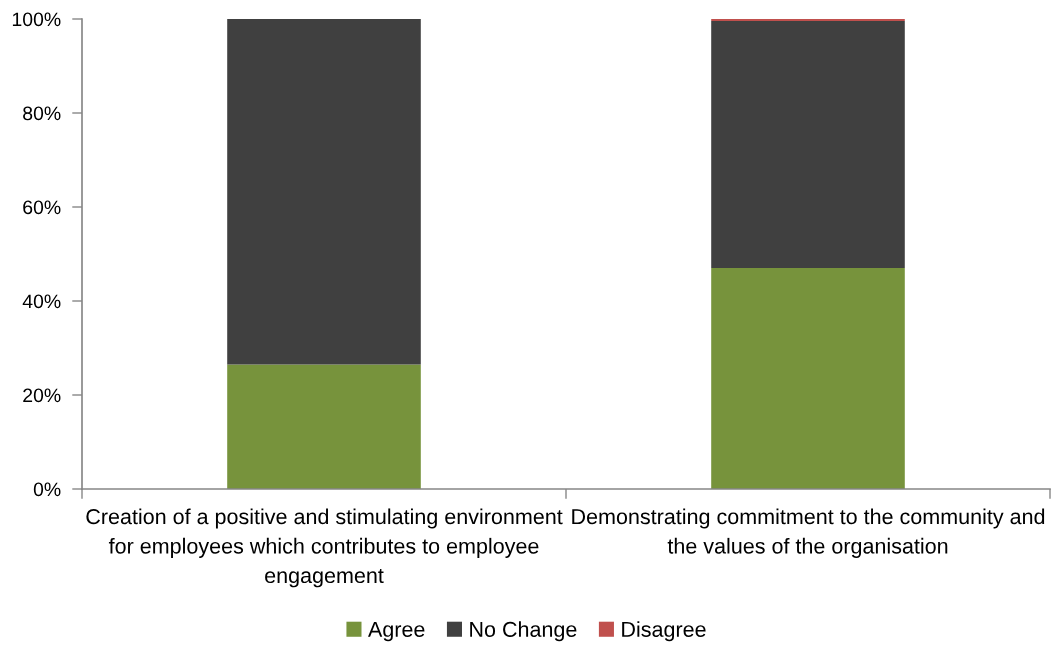  What do you see at coordinates (42, 113) in the screenshot?
I see `y-tick-label: 80%` at bounding box center [42, 113].